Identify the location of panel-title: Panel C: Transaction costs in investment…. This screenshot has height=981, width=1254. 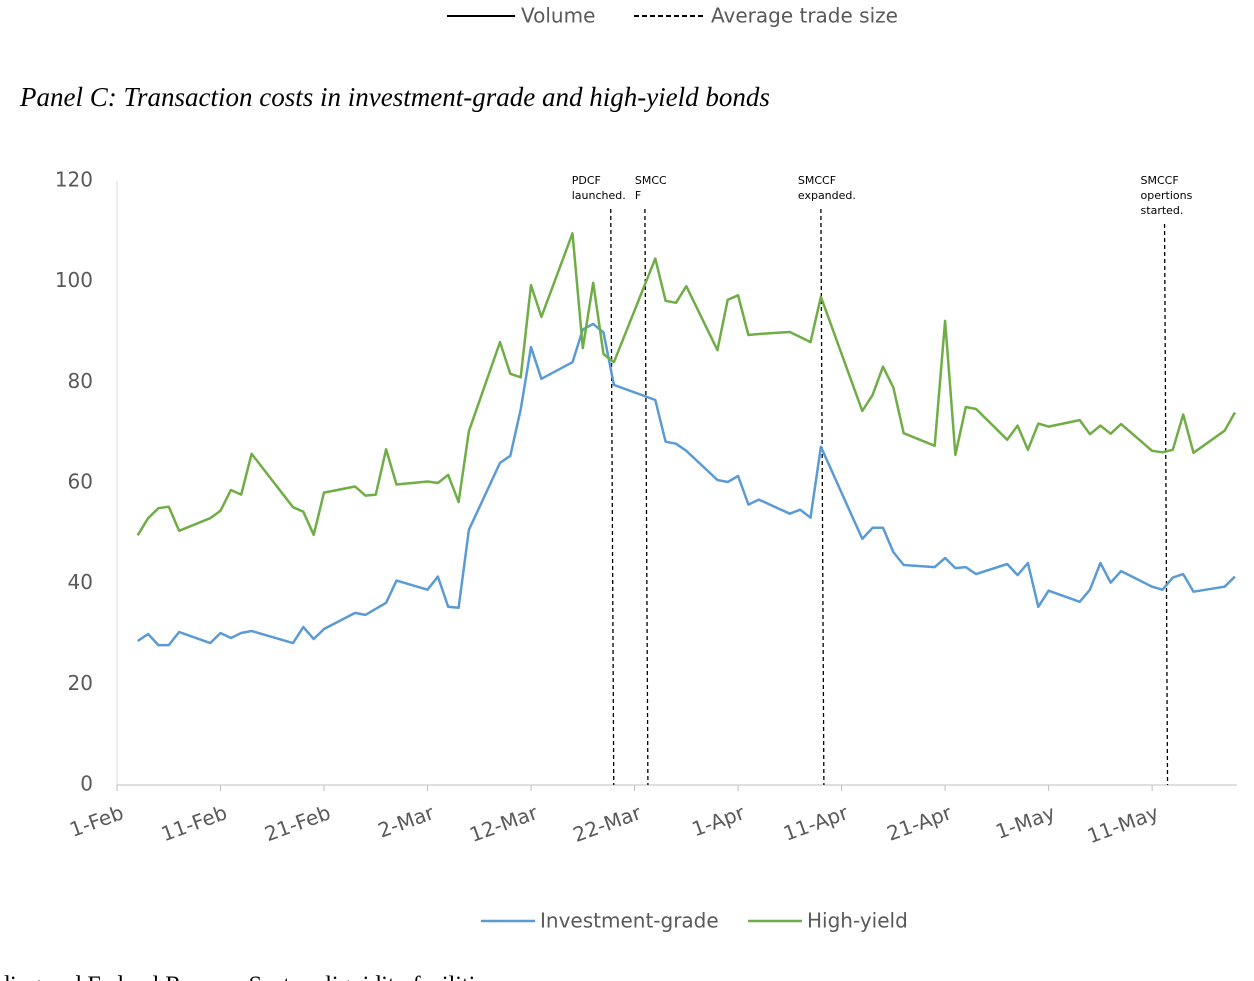
(394, 97).